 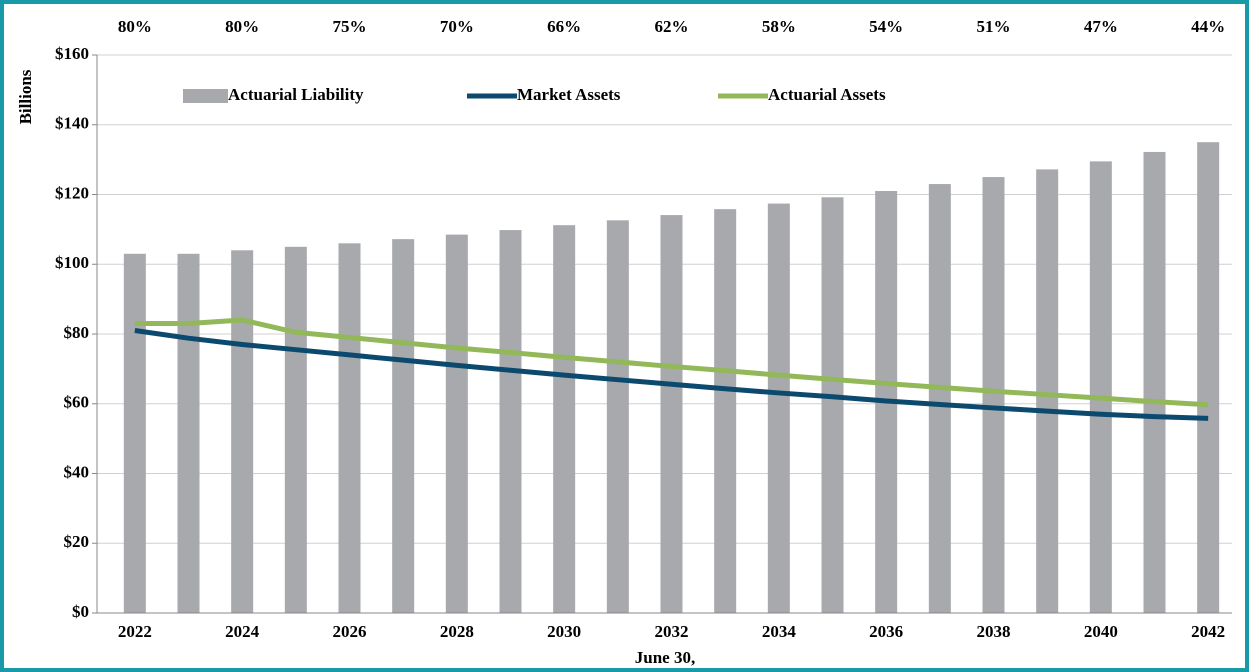 I want to click on y-axis-title: Billions, so click(x=25, y=96).